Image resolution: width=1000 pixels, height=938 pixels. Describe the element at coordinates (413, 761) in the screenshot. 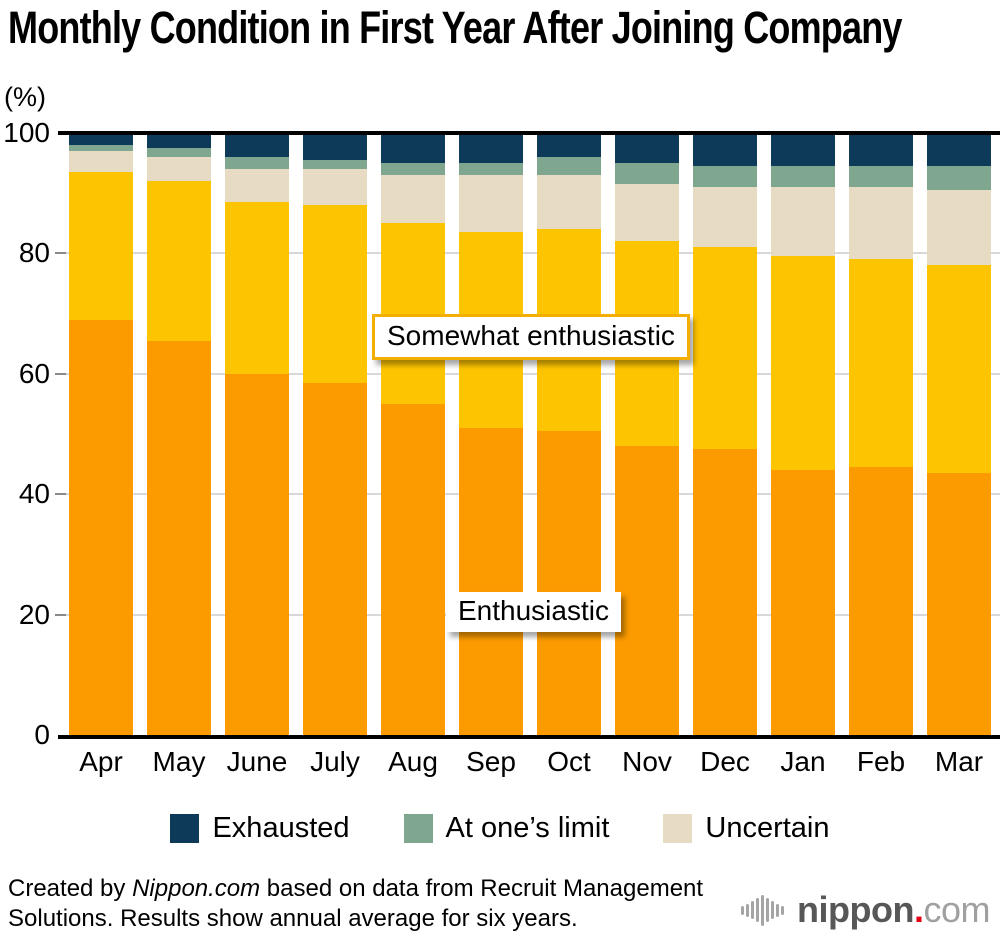

I see `x-axis-label-aug: Aug` at that location.